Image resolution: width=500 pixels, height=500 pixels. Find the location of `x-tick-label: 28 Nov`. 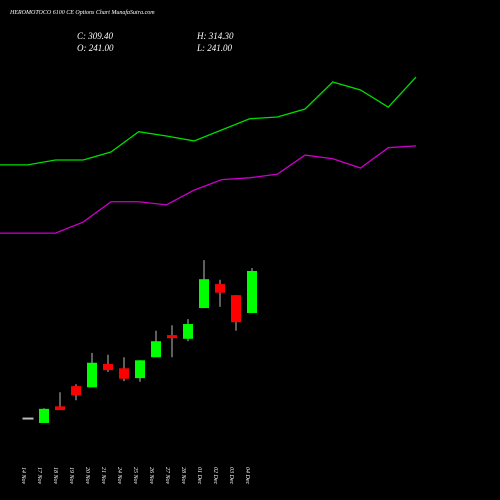

x-tick-label: 28 Nov is located at coordinates (183, 476).